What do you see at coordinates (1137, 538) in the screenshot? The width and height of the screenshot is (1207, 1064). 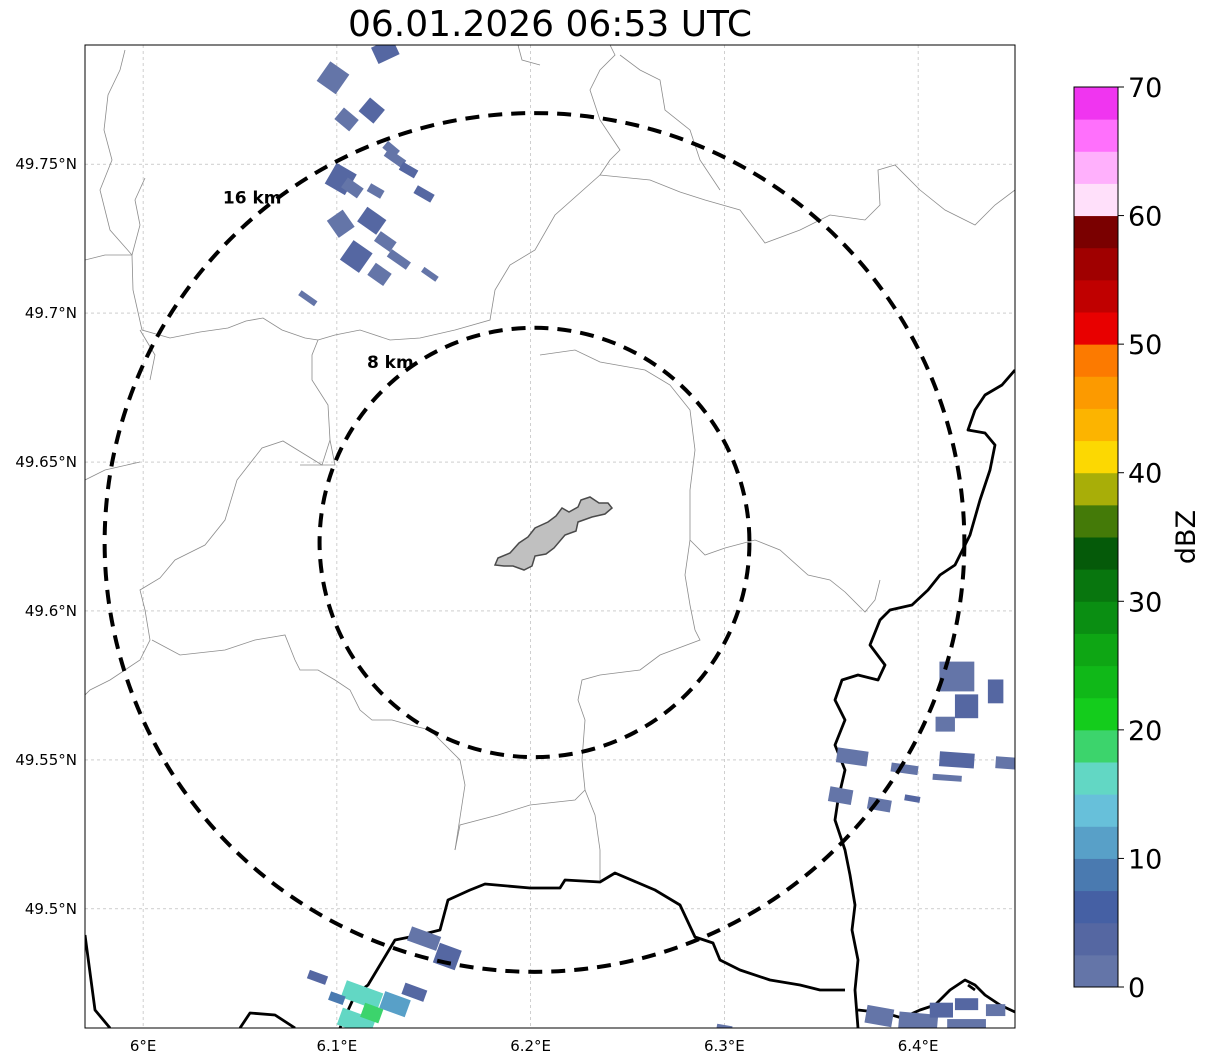 I see `colorbar: 0 10 20 30 40 50 60 70 dBZ` at bounding box center [1137, 538].